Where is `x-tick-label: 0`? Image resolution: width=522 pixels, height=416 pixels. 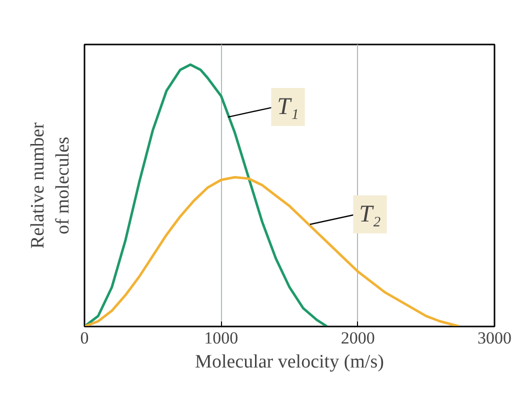 x-tick-label: 0 is located at coordinates (84, 338).